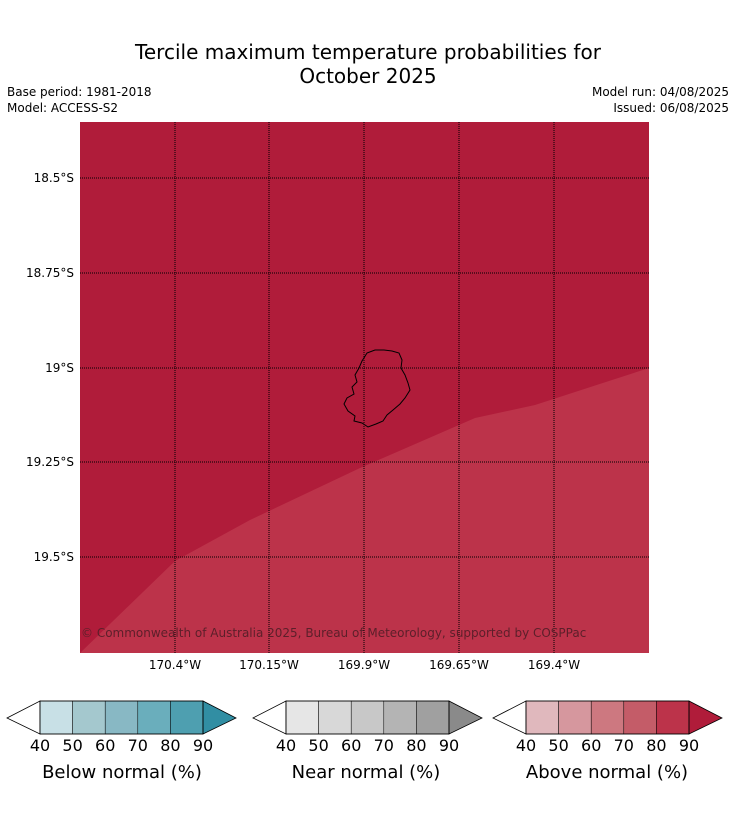  Describe the element at coordinates (656, 745) in the screenshot. I see `colorbar-2-tick-80: 80` at that location.